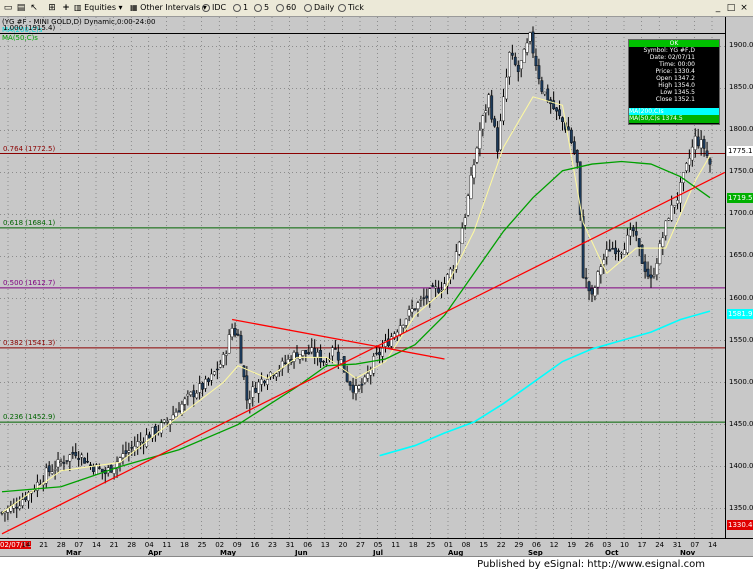  Describe the element at coordinates (255, 545) in the screenshot. I see `date-tick-label: 16` at that location.